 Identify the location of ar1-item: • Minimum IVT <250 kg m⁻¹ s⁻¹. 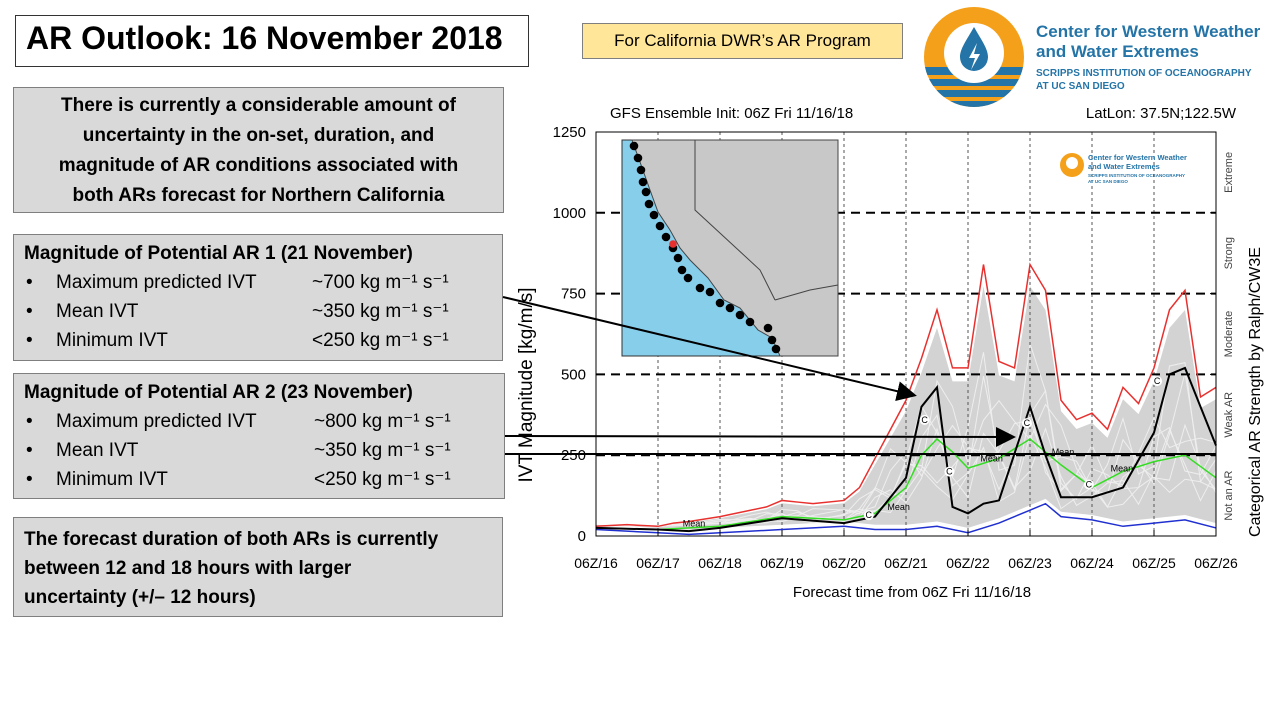
(263, 340).